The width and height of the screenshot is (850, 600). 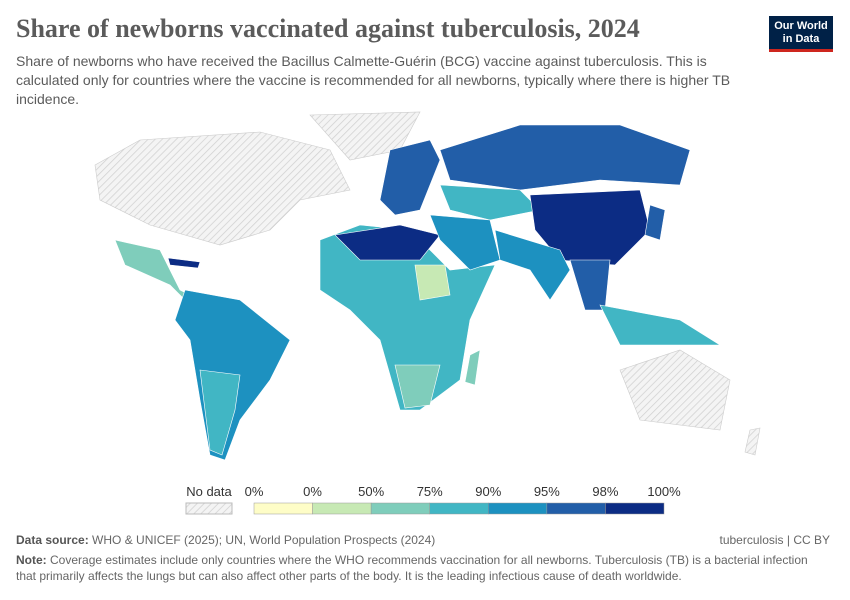 What do you see at coordinates (546, 491) in the screenshot?
I see `legend-tick: 95%` at bounding box center [546, 491].